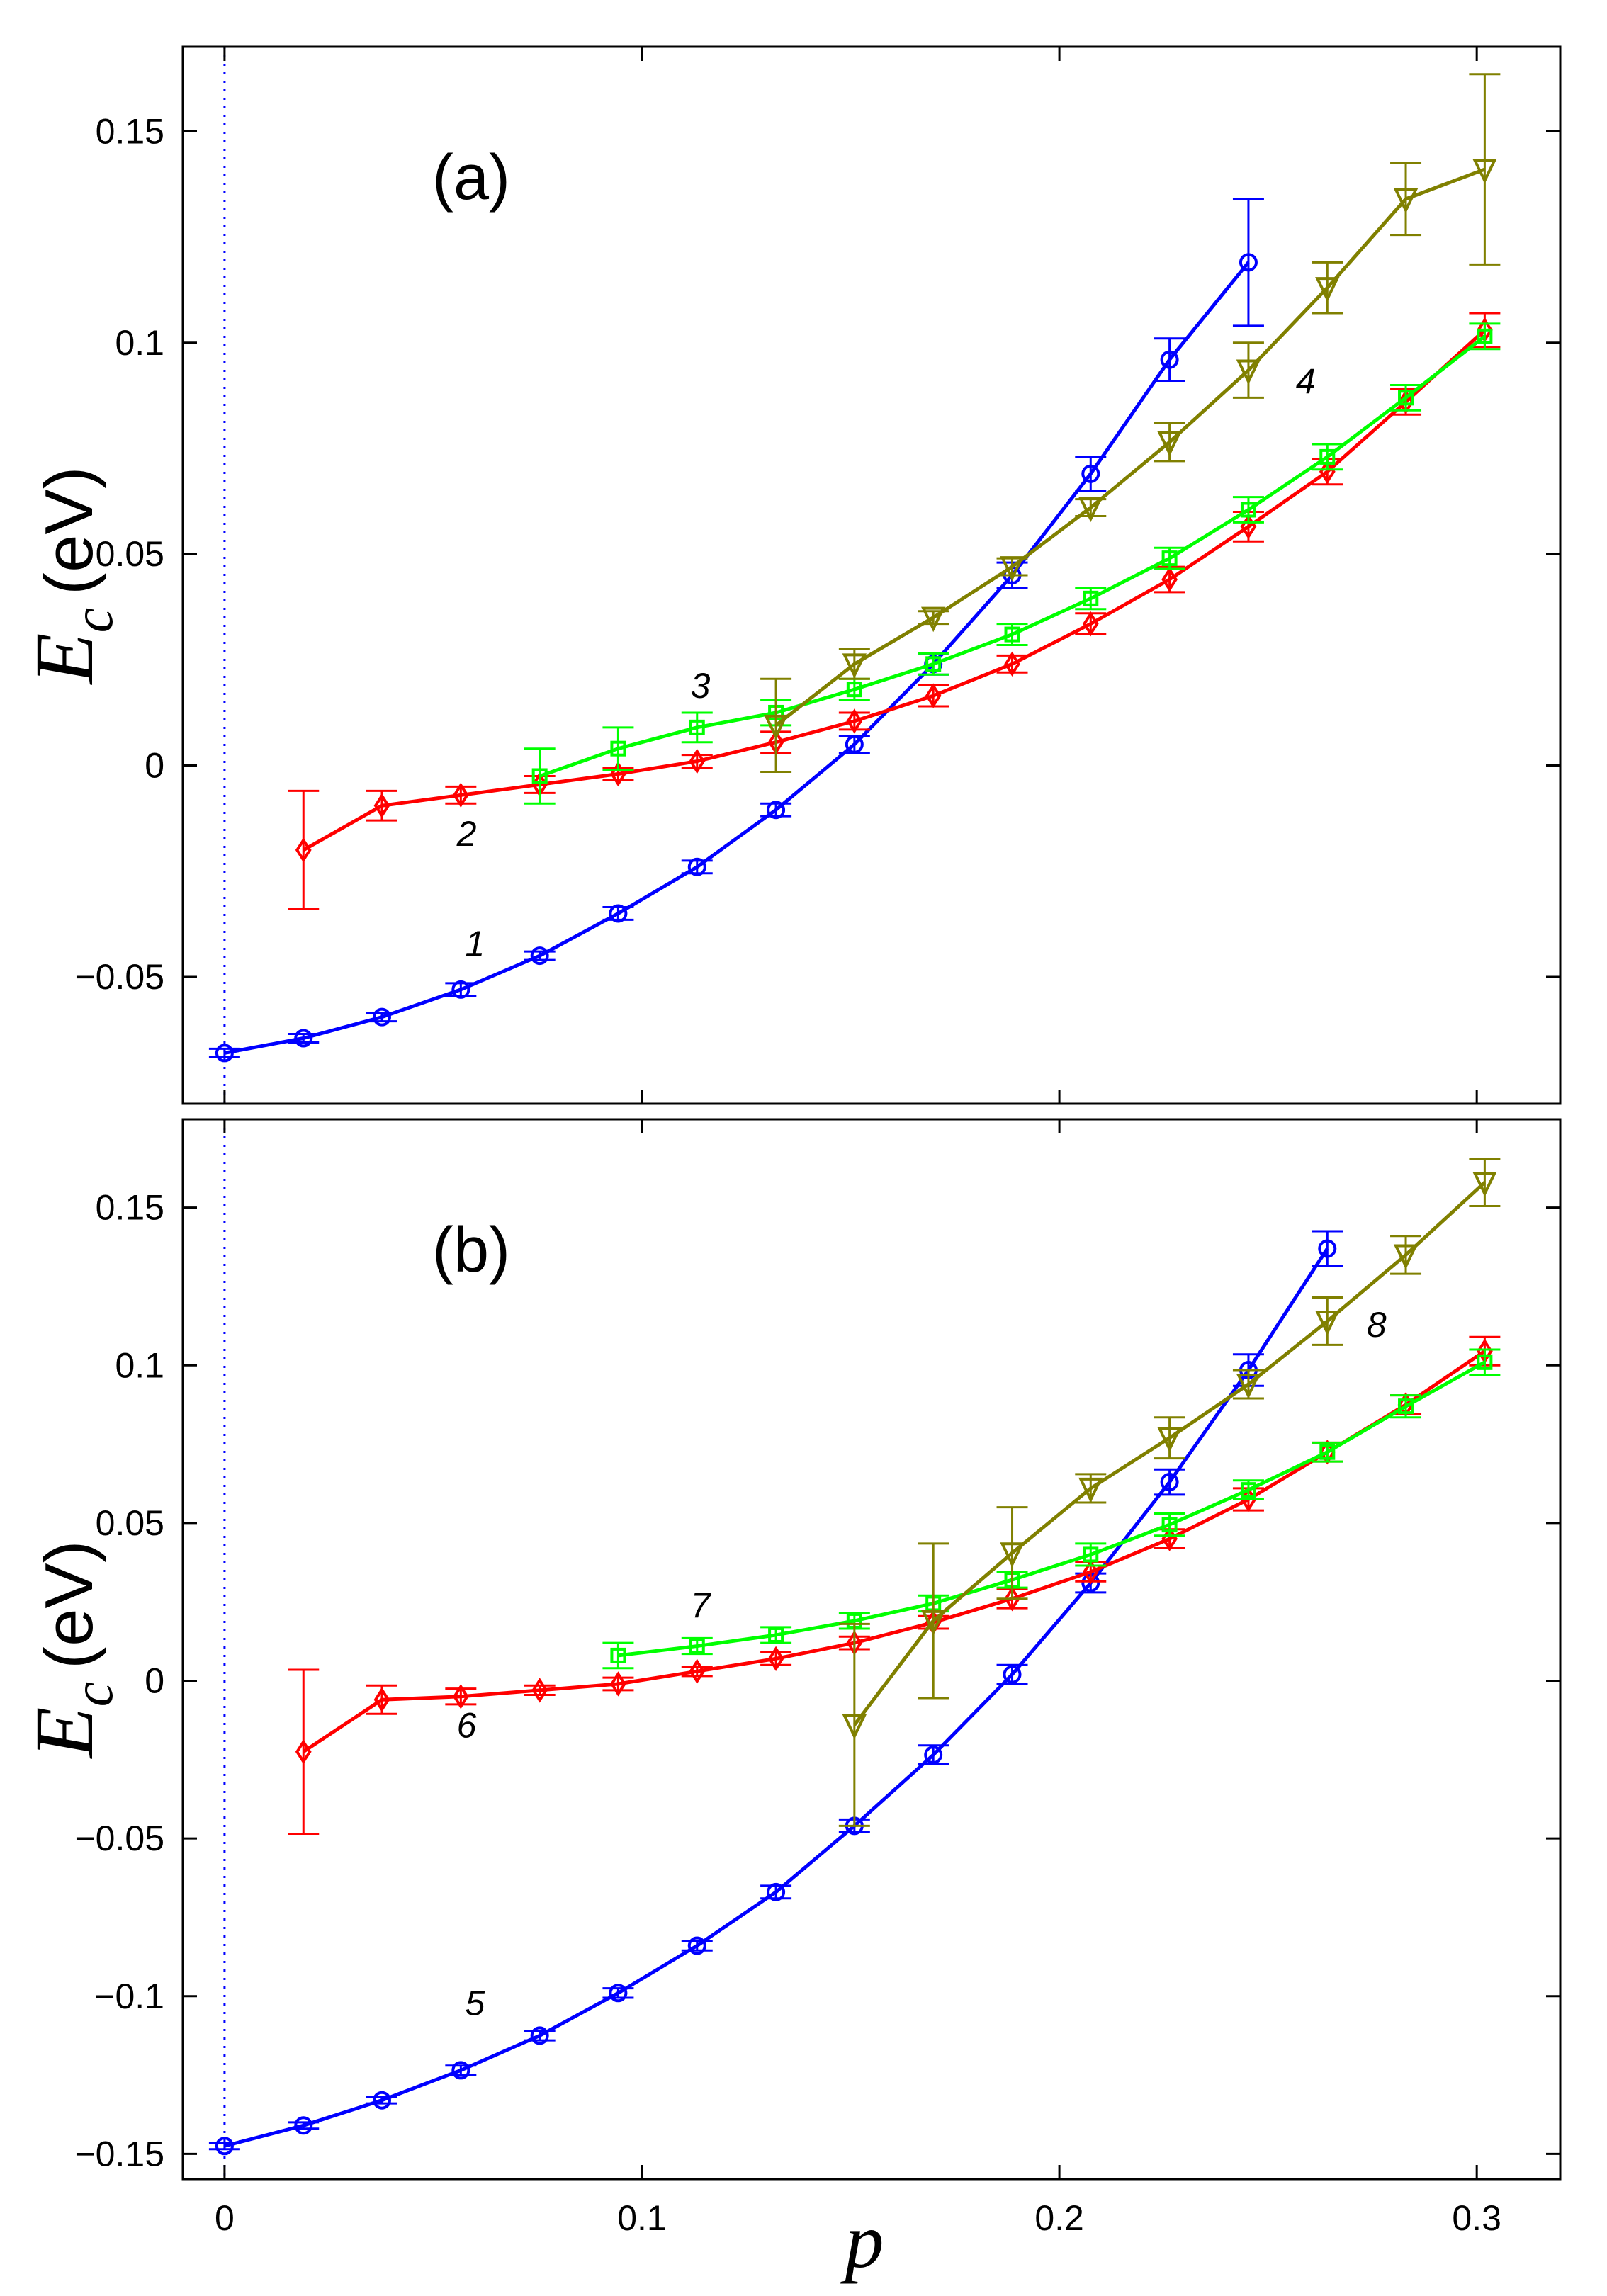 The width and height of the screenshot is (1607, 2296). What do you see at coordinates (642, 2218) in the screenshot?
I see `x-tick-label: 0.1` at bounding box center [642, 2218].